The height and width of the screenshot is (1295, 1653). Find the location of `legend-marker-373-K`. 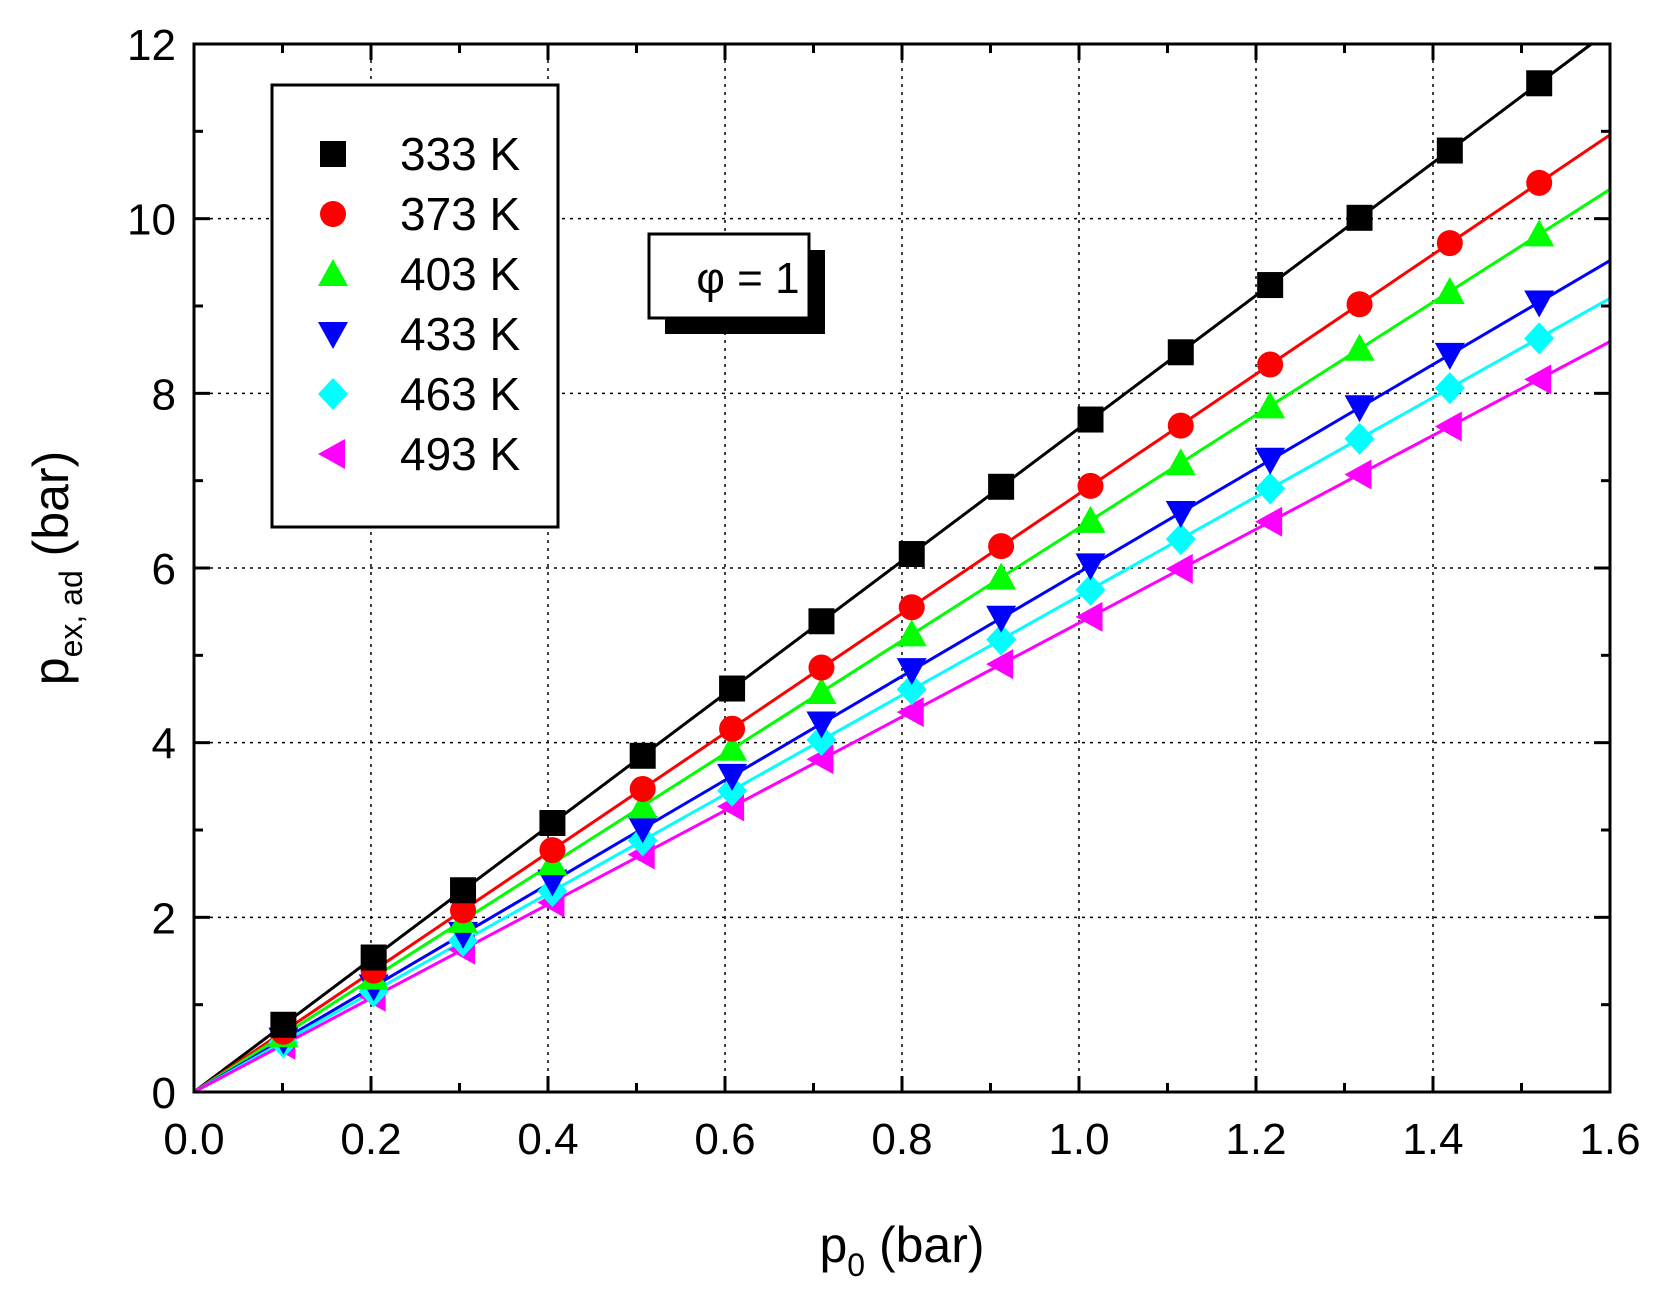

legend-marker-373-K is located at coordinates (333, 214).